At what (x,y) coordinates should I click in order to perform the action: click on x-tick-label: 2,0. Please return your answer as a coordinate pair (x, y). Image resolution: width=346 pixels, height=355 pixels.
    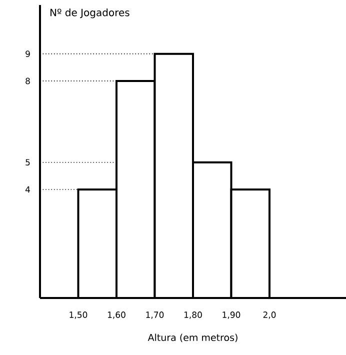
    Looking at the image, I should click on (269, 315).